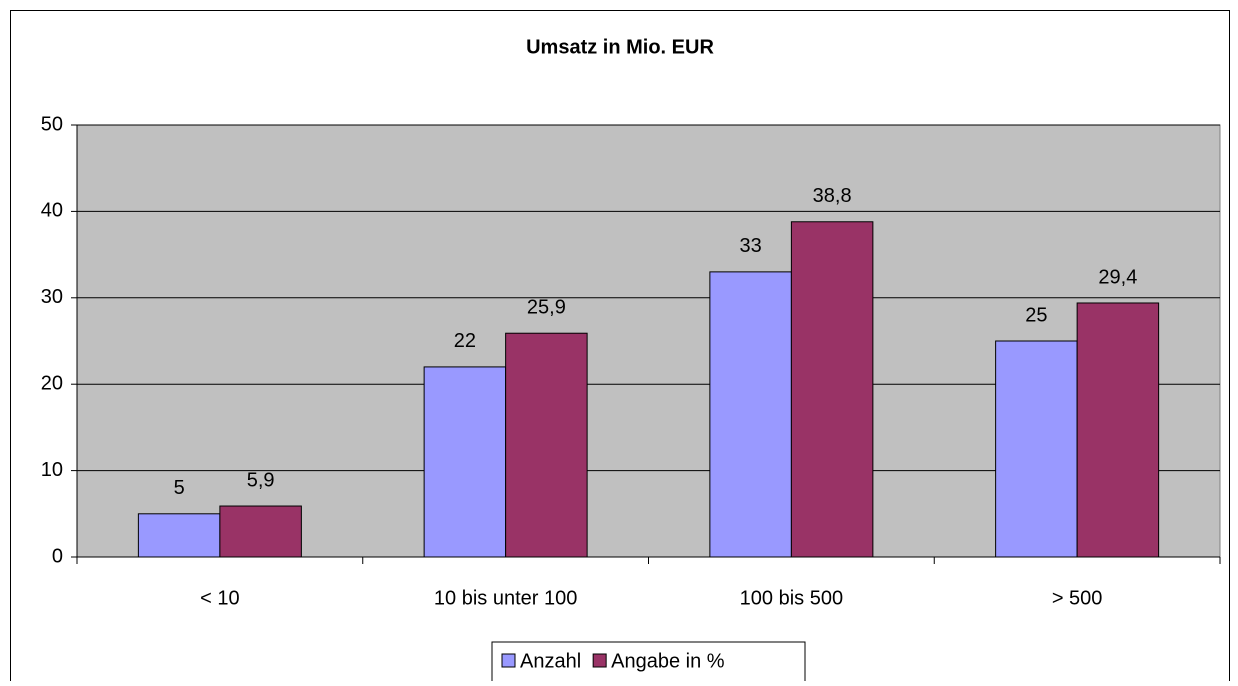  I want to click on data-label: 5,9, so click(261, 480).